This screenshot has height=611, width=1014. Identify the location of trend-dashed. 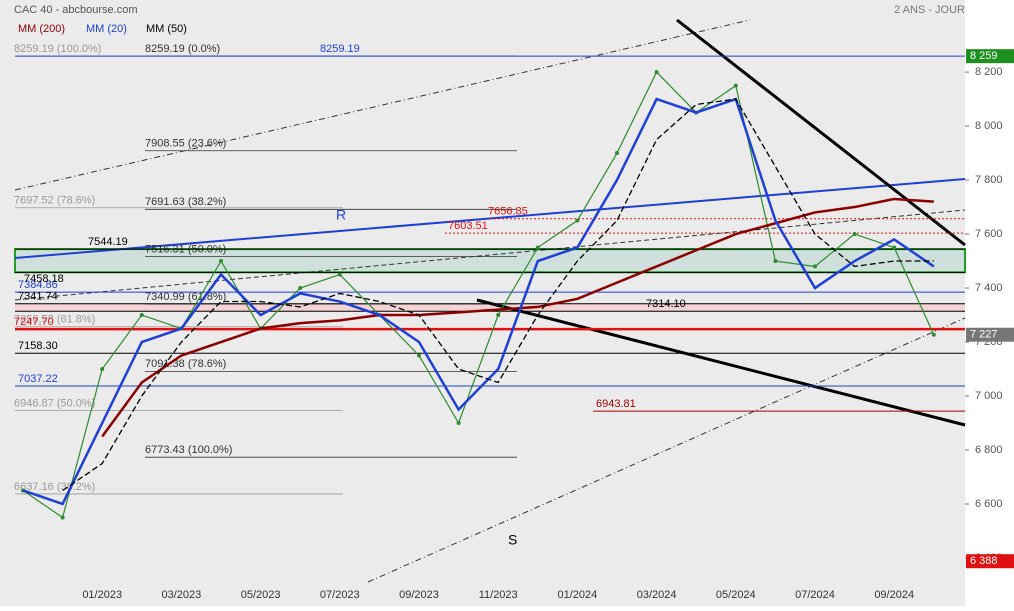
(490, 255).